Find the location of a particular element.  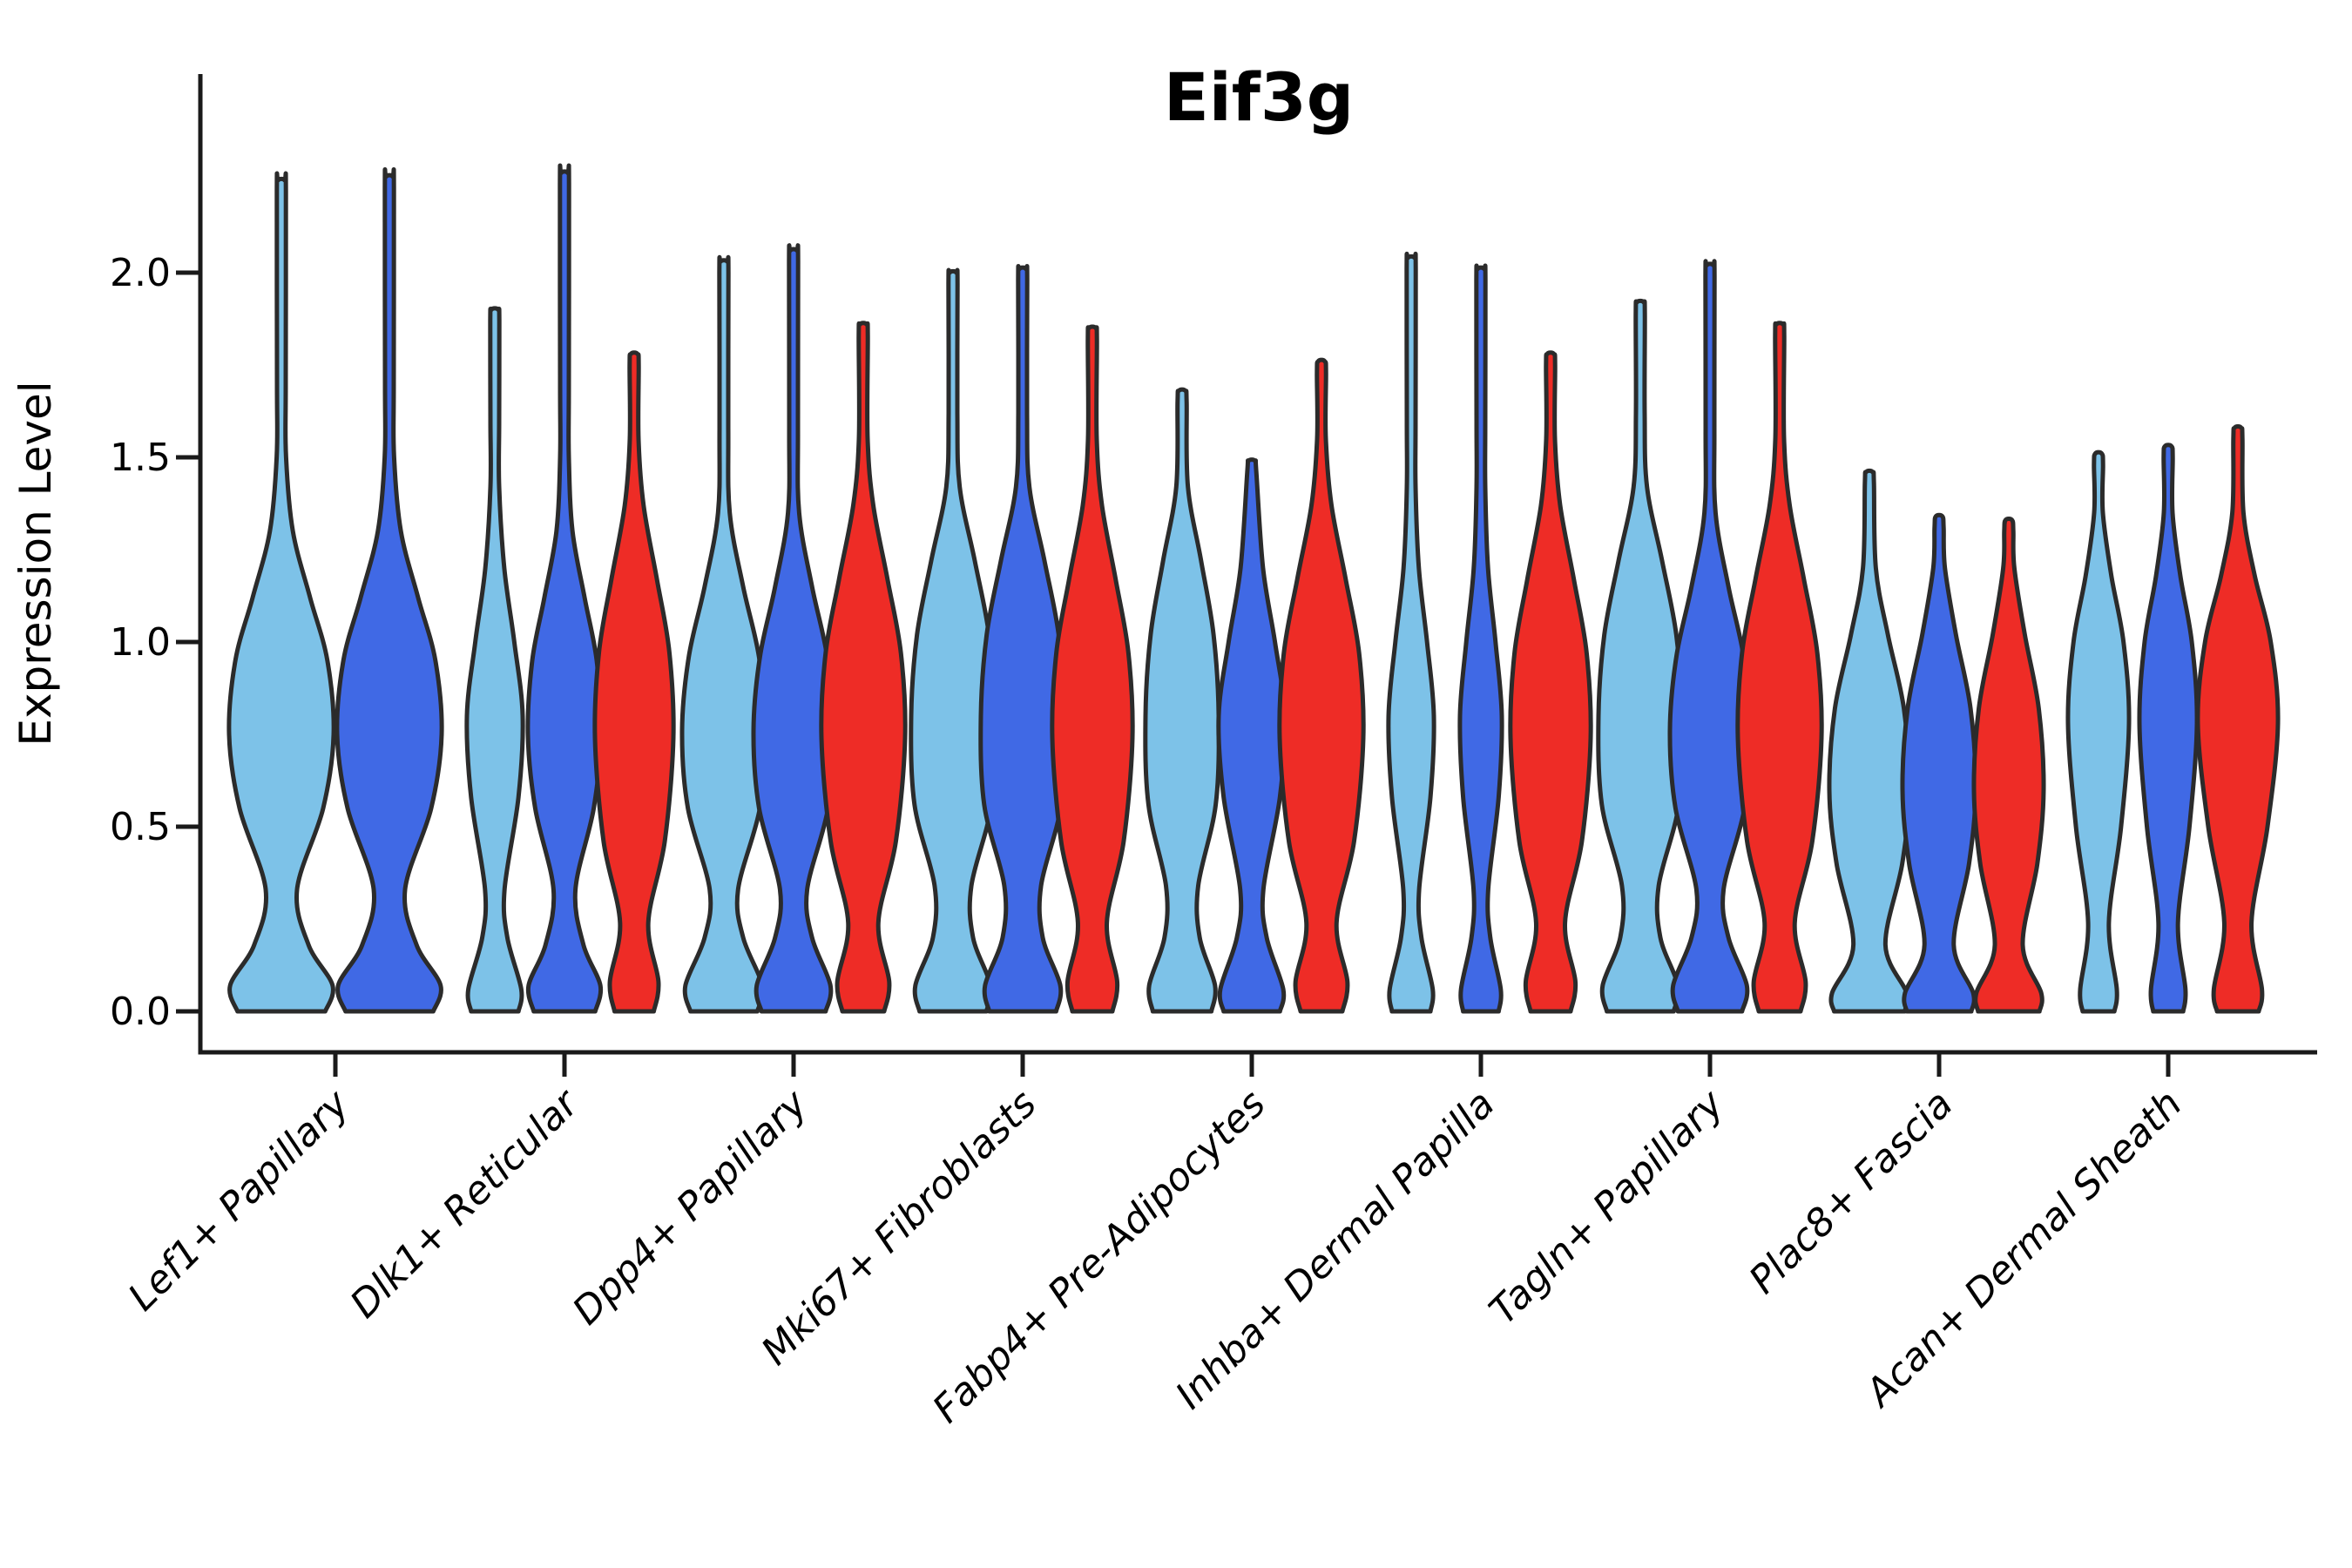

chart-title: Eif3g is located at coordinates (1259, 97).